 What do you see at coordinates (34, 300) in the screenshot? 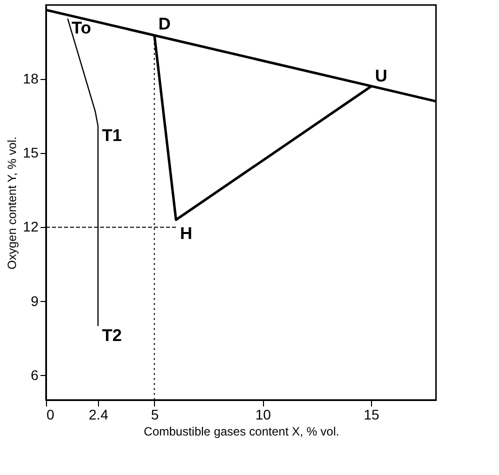
I see `y-tick-label: 9` at bounding box center [34, 300].